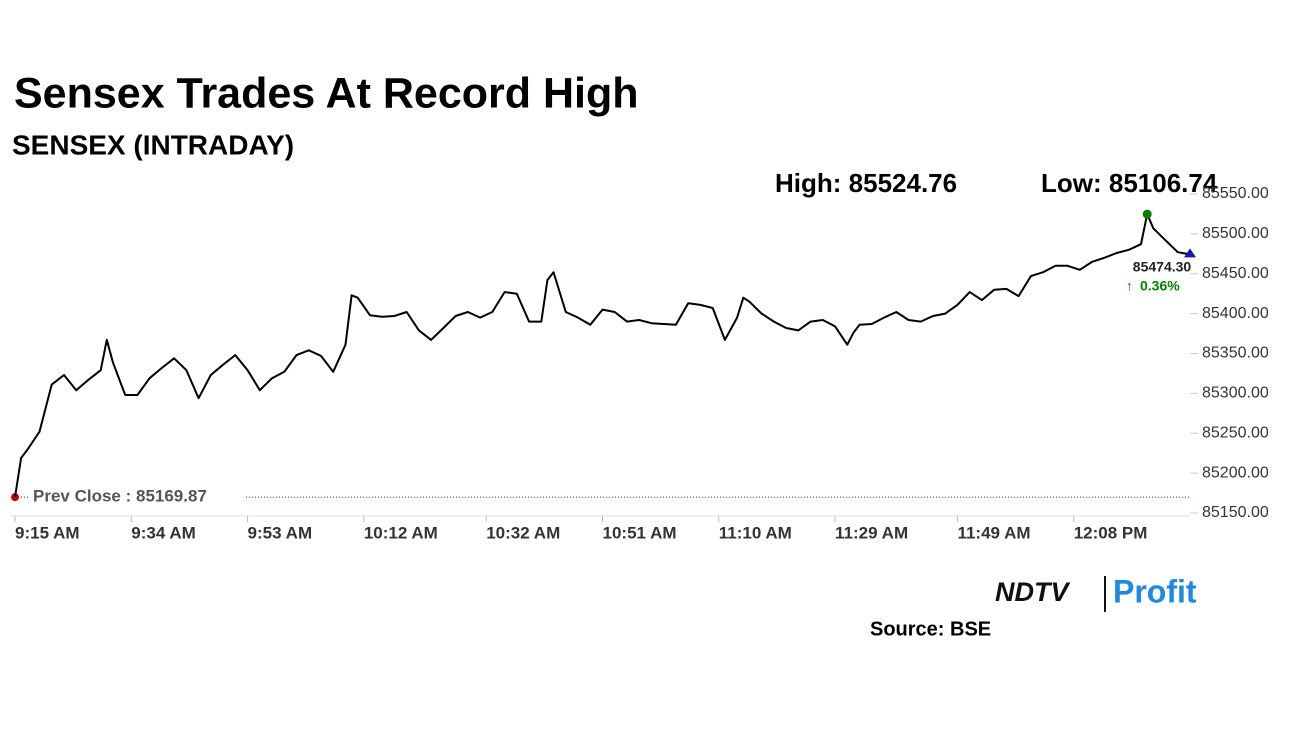  Describe the element at coordinates (1235, 472) in the screenshot. I see `y-tick-label: 85200.00` at that location.